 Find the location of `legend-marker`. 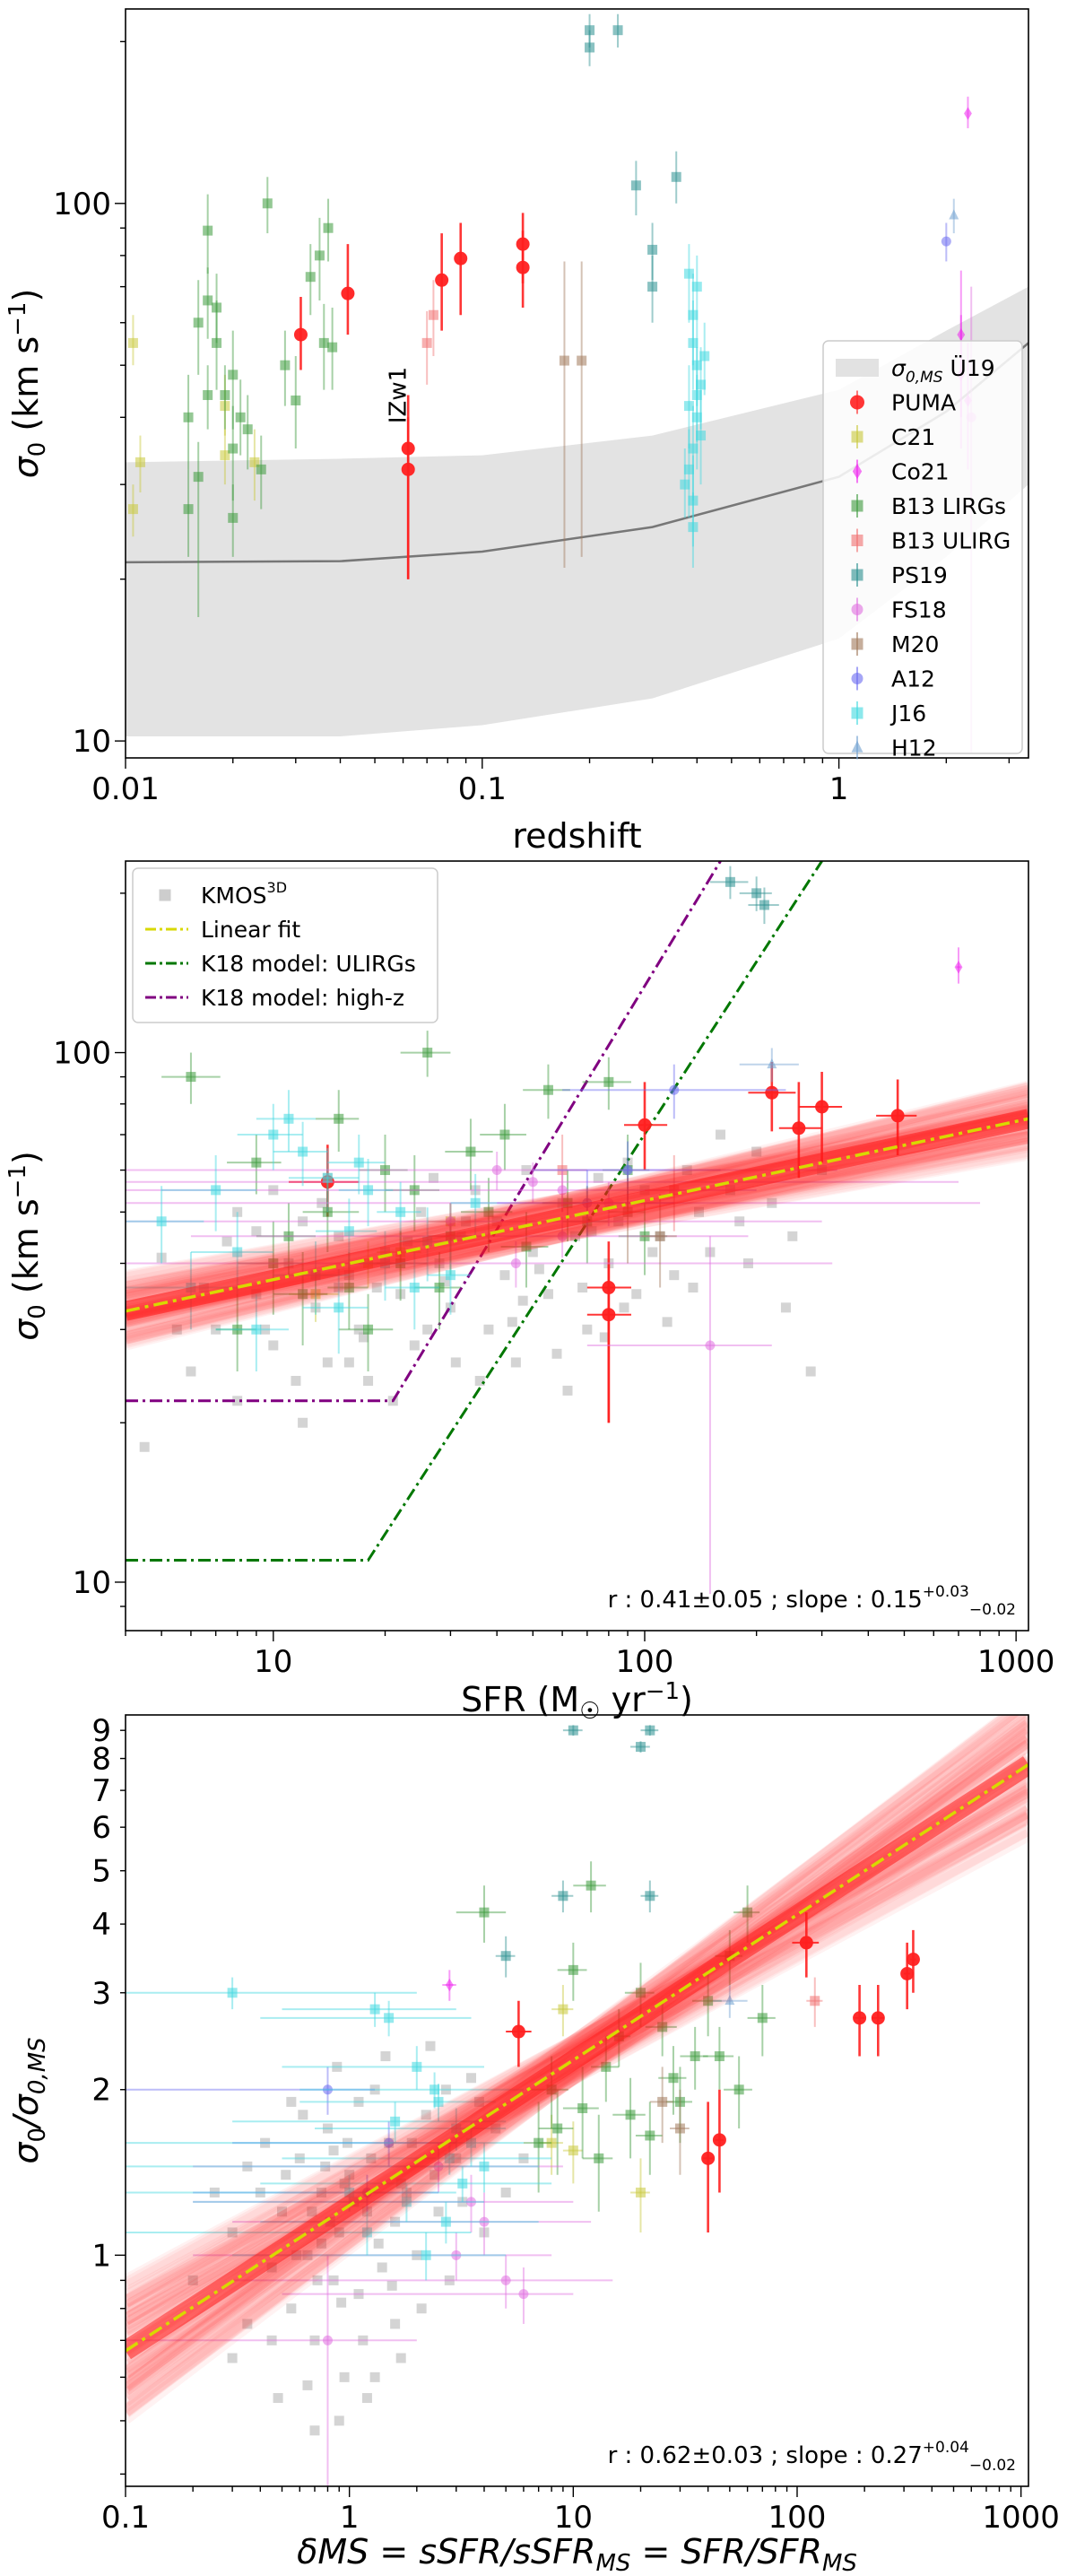

legend-marker is located at coordinates (857, 540).